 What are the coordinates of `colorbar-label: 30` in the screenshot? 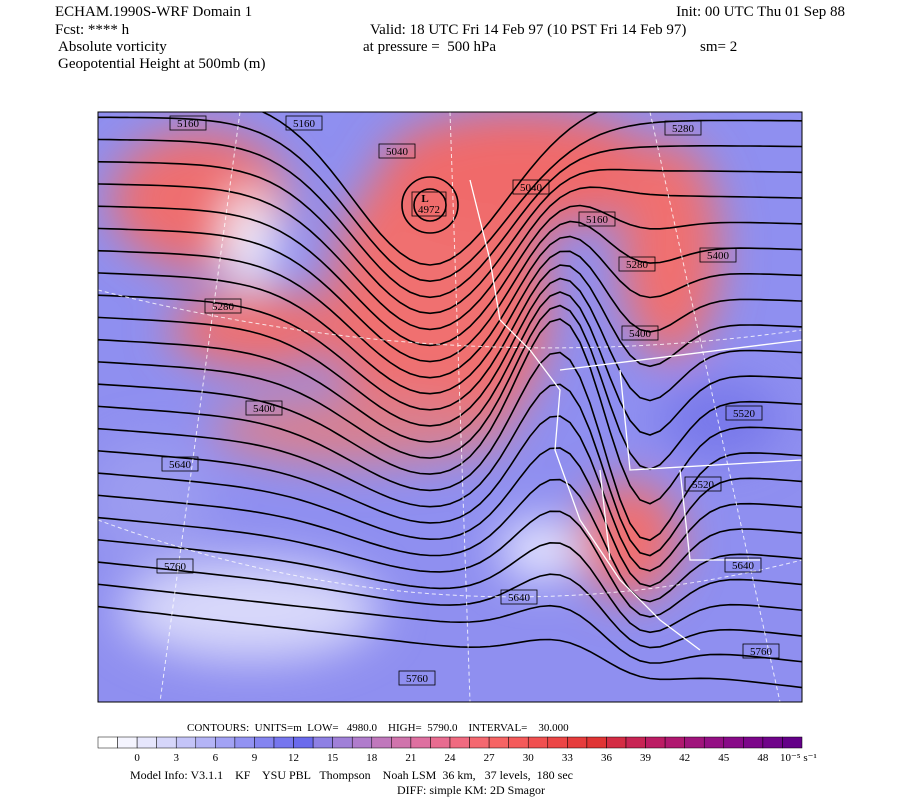 It's located at (529, 758).